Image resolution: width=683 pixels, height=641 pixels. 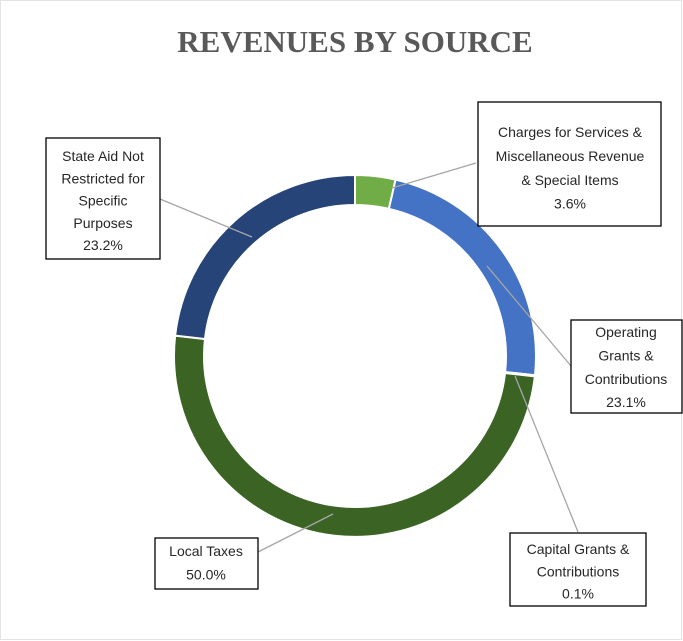 I want to click on value-label: 23.2%, so click(x=103, y=245).